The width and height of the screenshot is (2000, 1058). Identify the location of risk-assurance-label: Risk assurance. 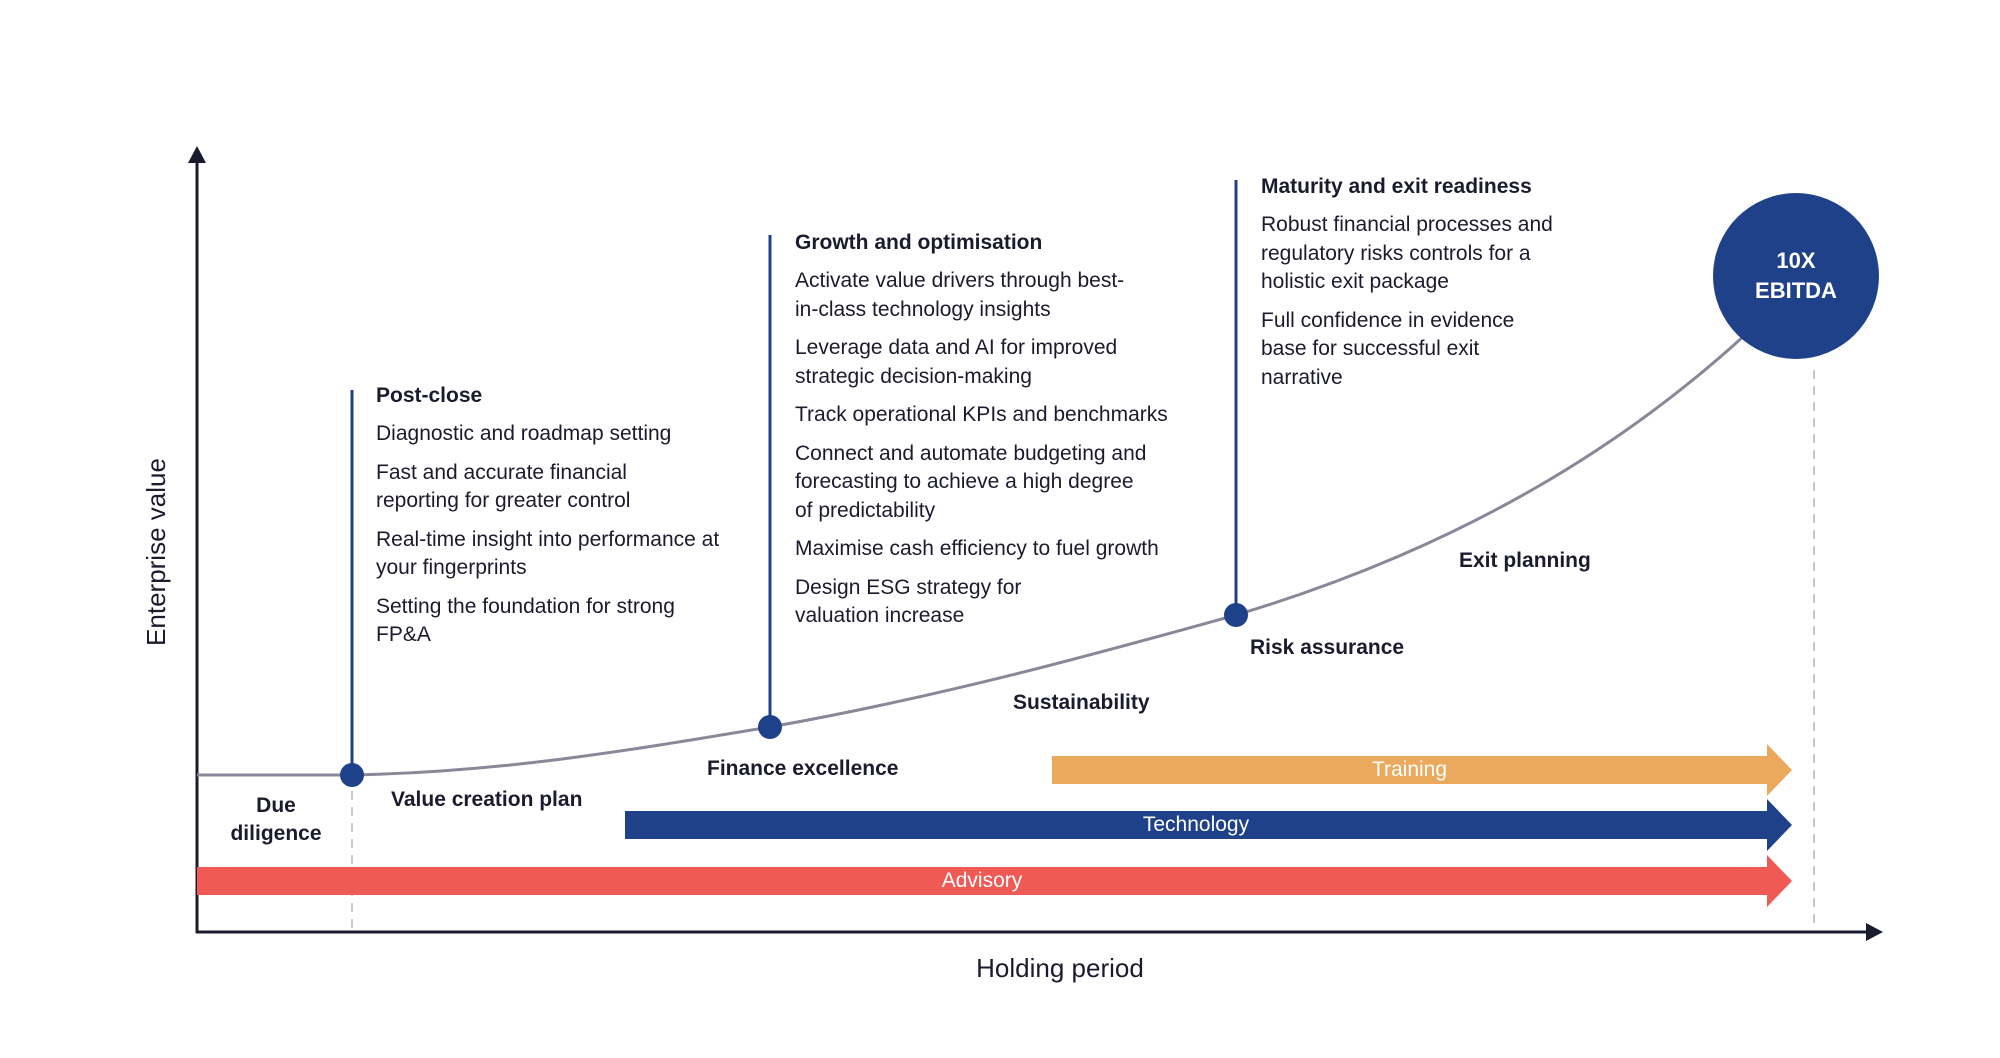
(1327, 647).